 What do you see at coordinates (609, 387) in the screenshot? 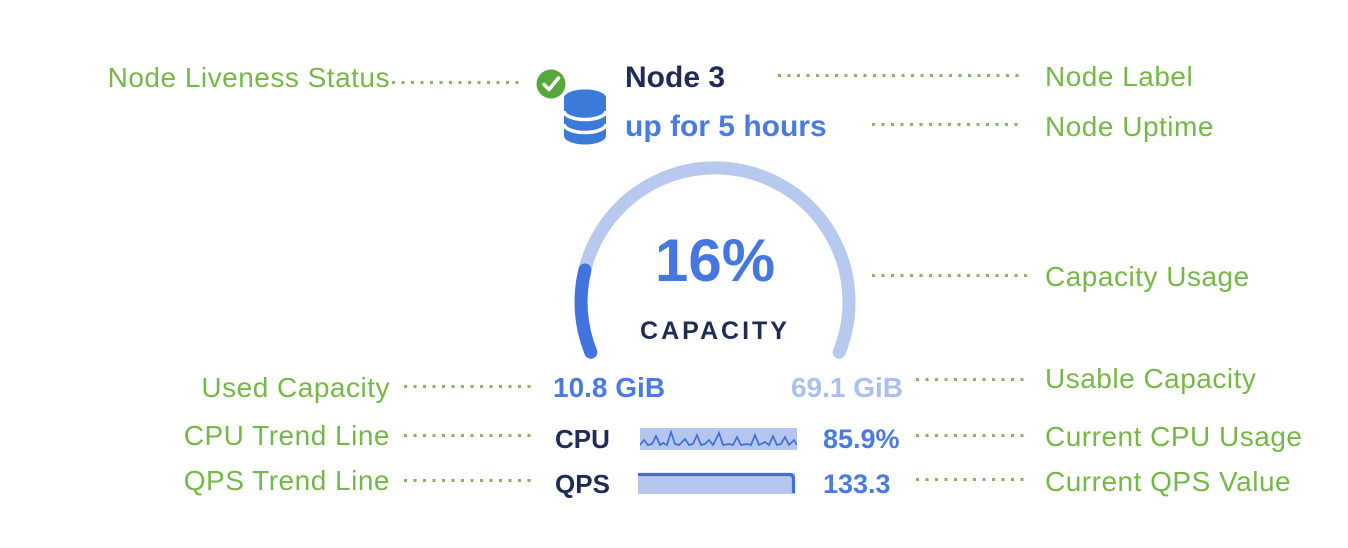
I see `used-capacity-value: 10.8 GiB` at bounding box center [609, 387].